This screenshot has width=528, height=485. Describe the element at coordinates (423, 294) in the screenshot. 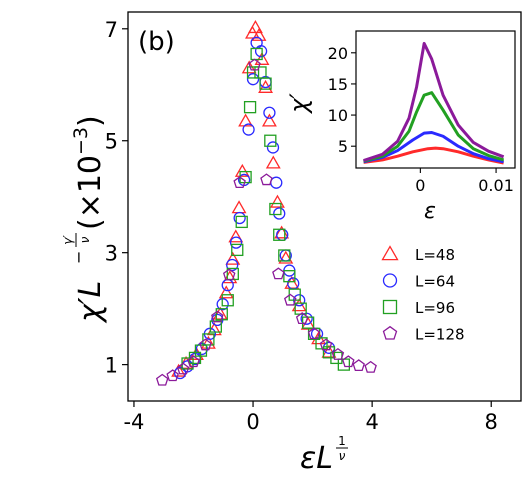

I see `legend: L=48 L=64 L=96 L=128` at that location.